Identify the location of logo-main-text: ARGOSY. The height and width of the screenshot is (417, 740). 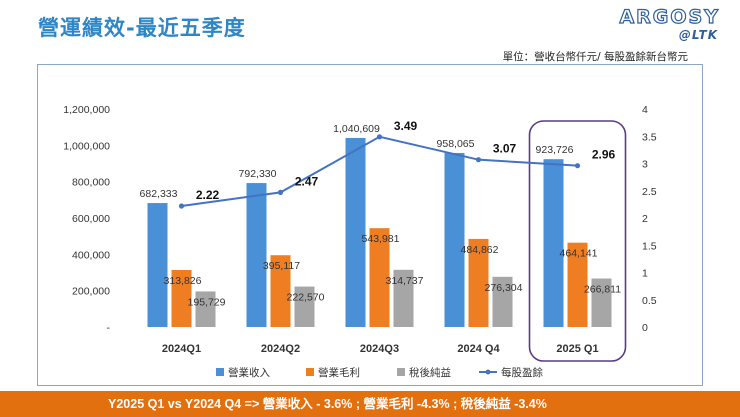
(669, 16).